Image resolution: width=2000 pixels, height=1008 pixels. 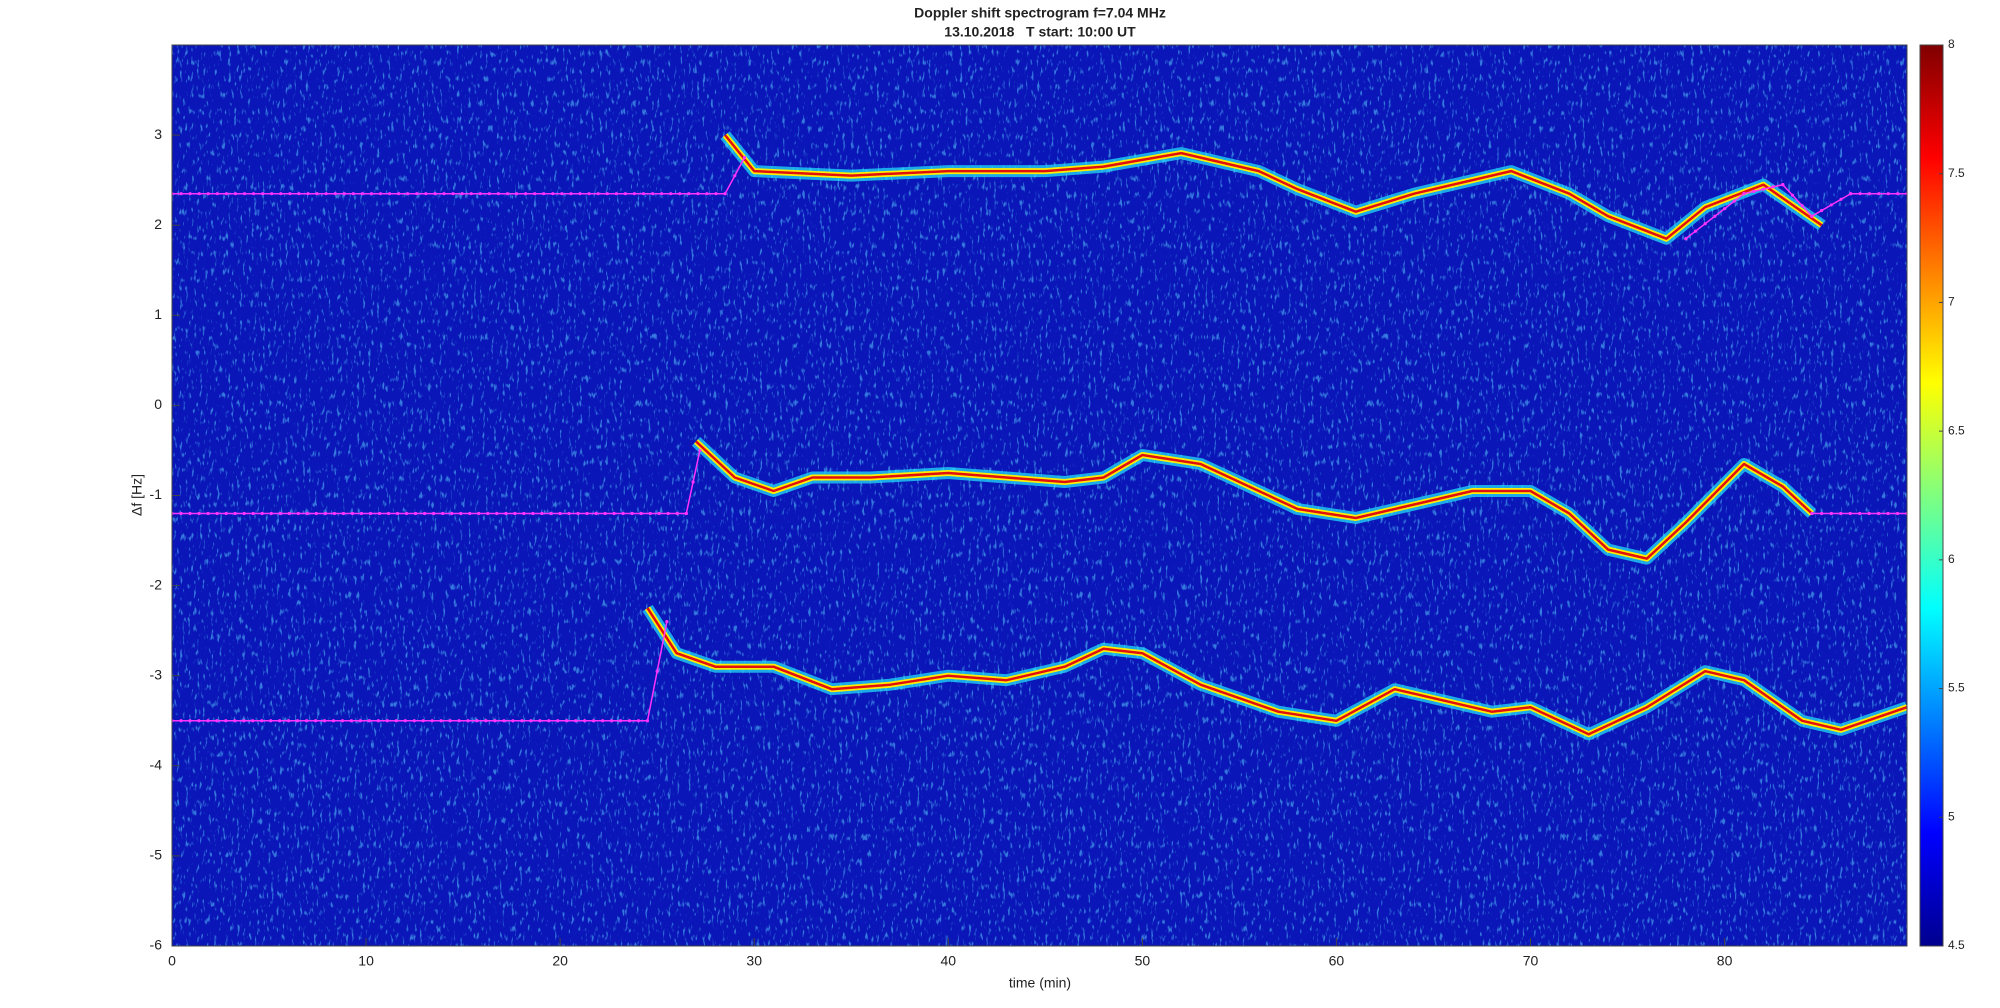 I want to click on y-tick-label: 3, so click(x=158, y=134).